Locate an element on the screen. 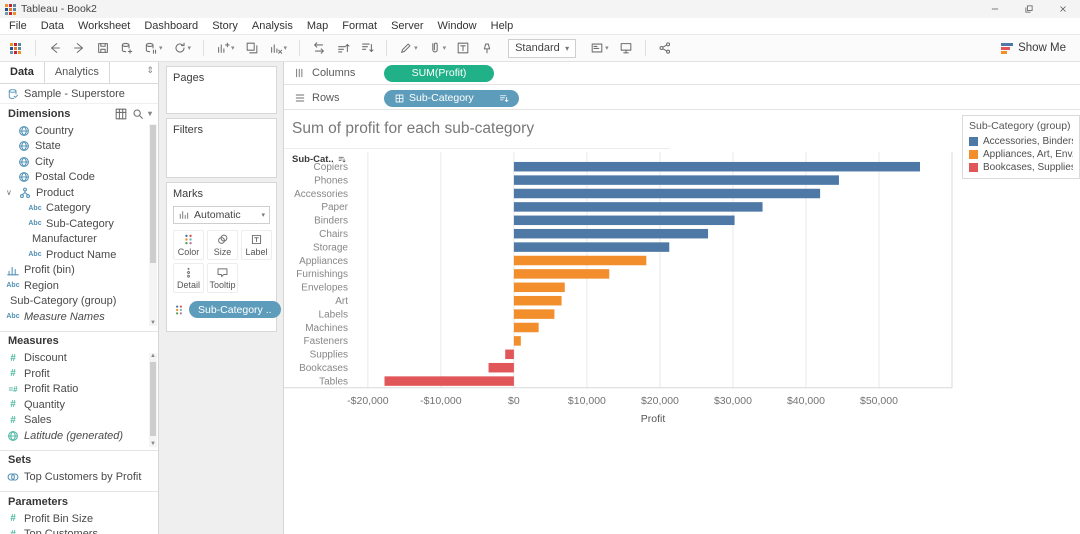 The image size is (1080, 534). back-icon is located at coordinates (55, 48).